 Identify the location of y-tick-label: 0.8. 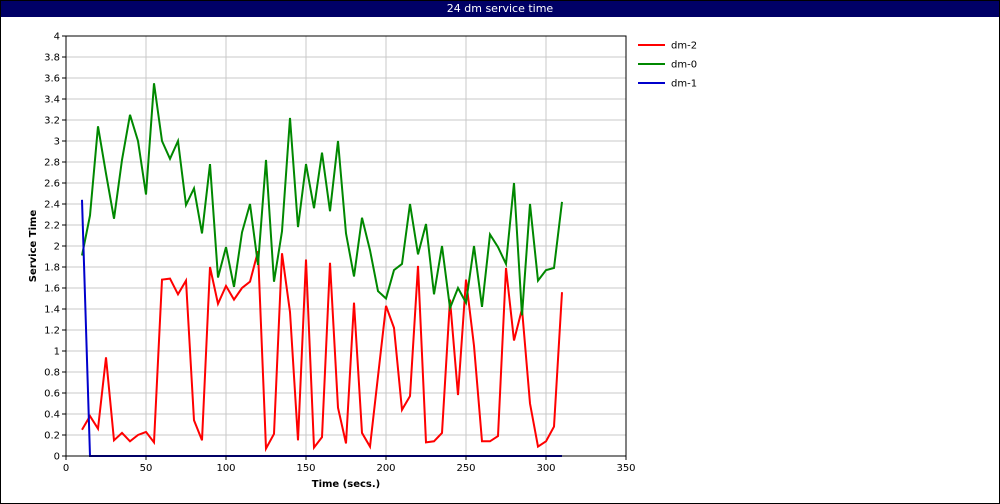
(52, 373).